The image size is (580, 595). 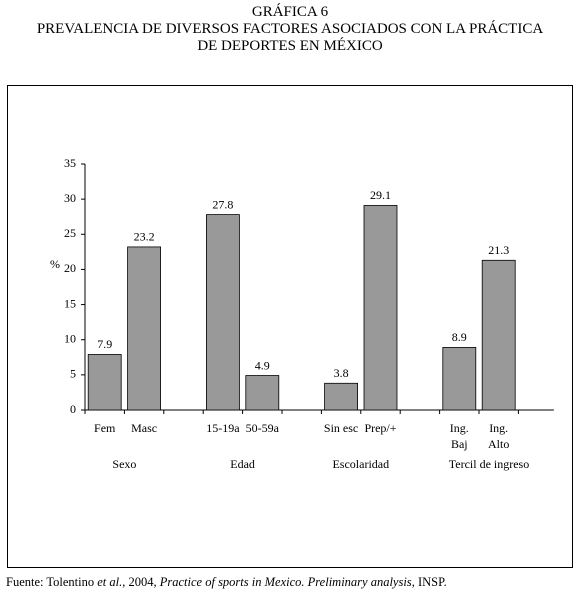 I want to click on x-tick-label: Ing. Baj, so click(x=459, y=436).